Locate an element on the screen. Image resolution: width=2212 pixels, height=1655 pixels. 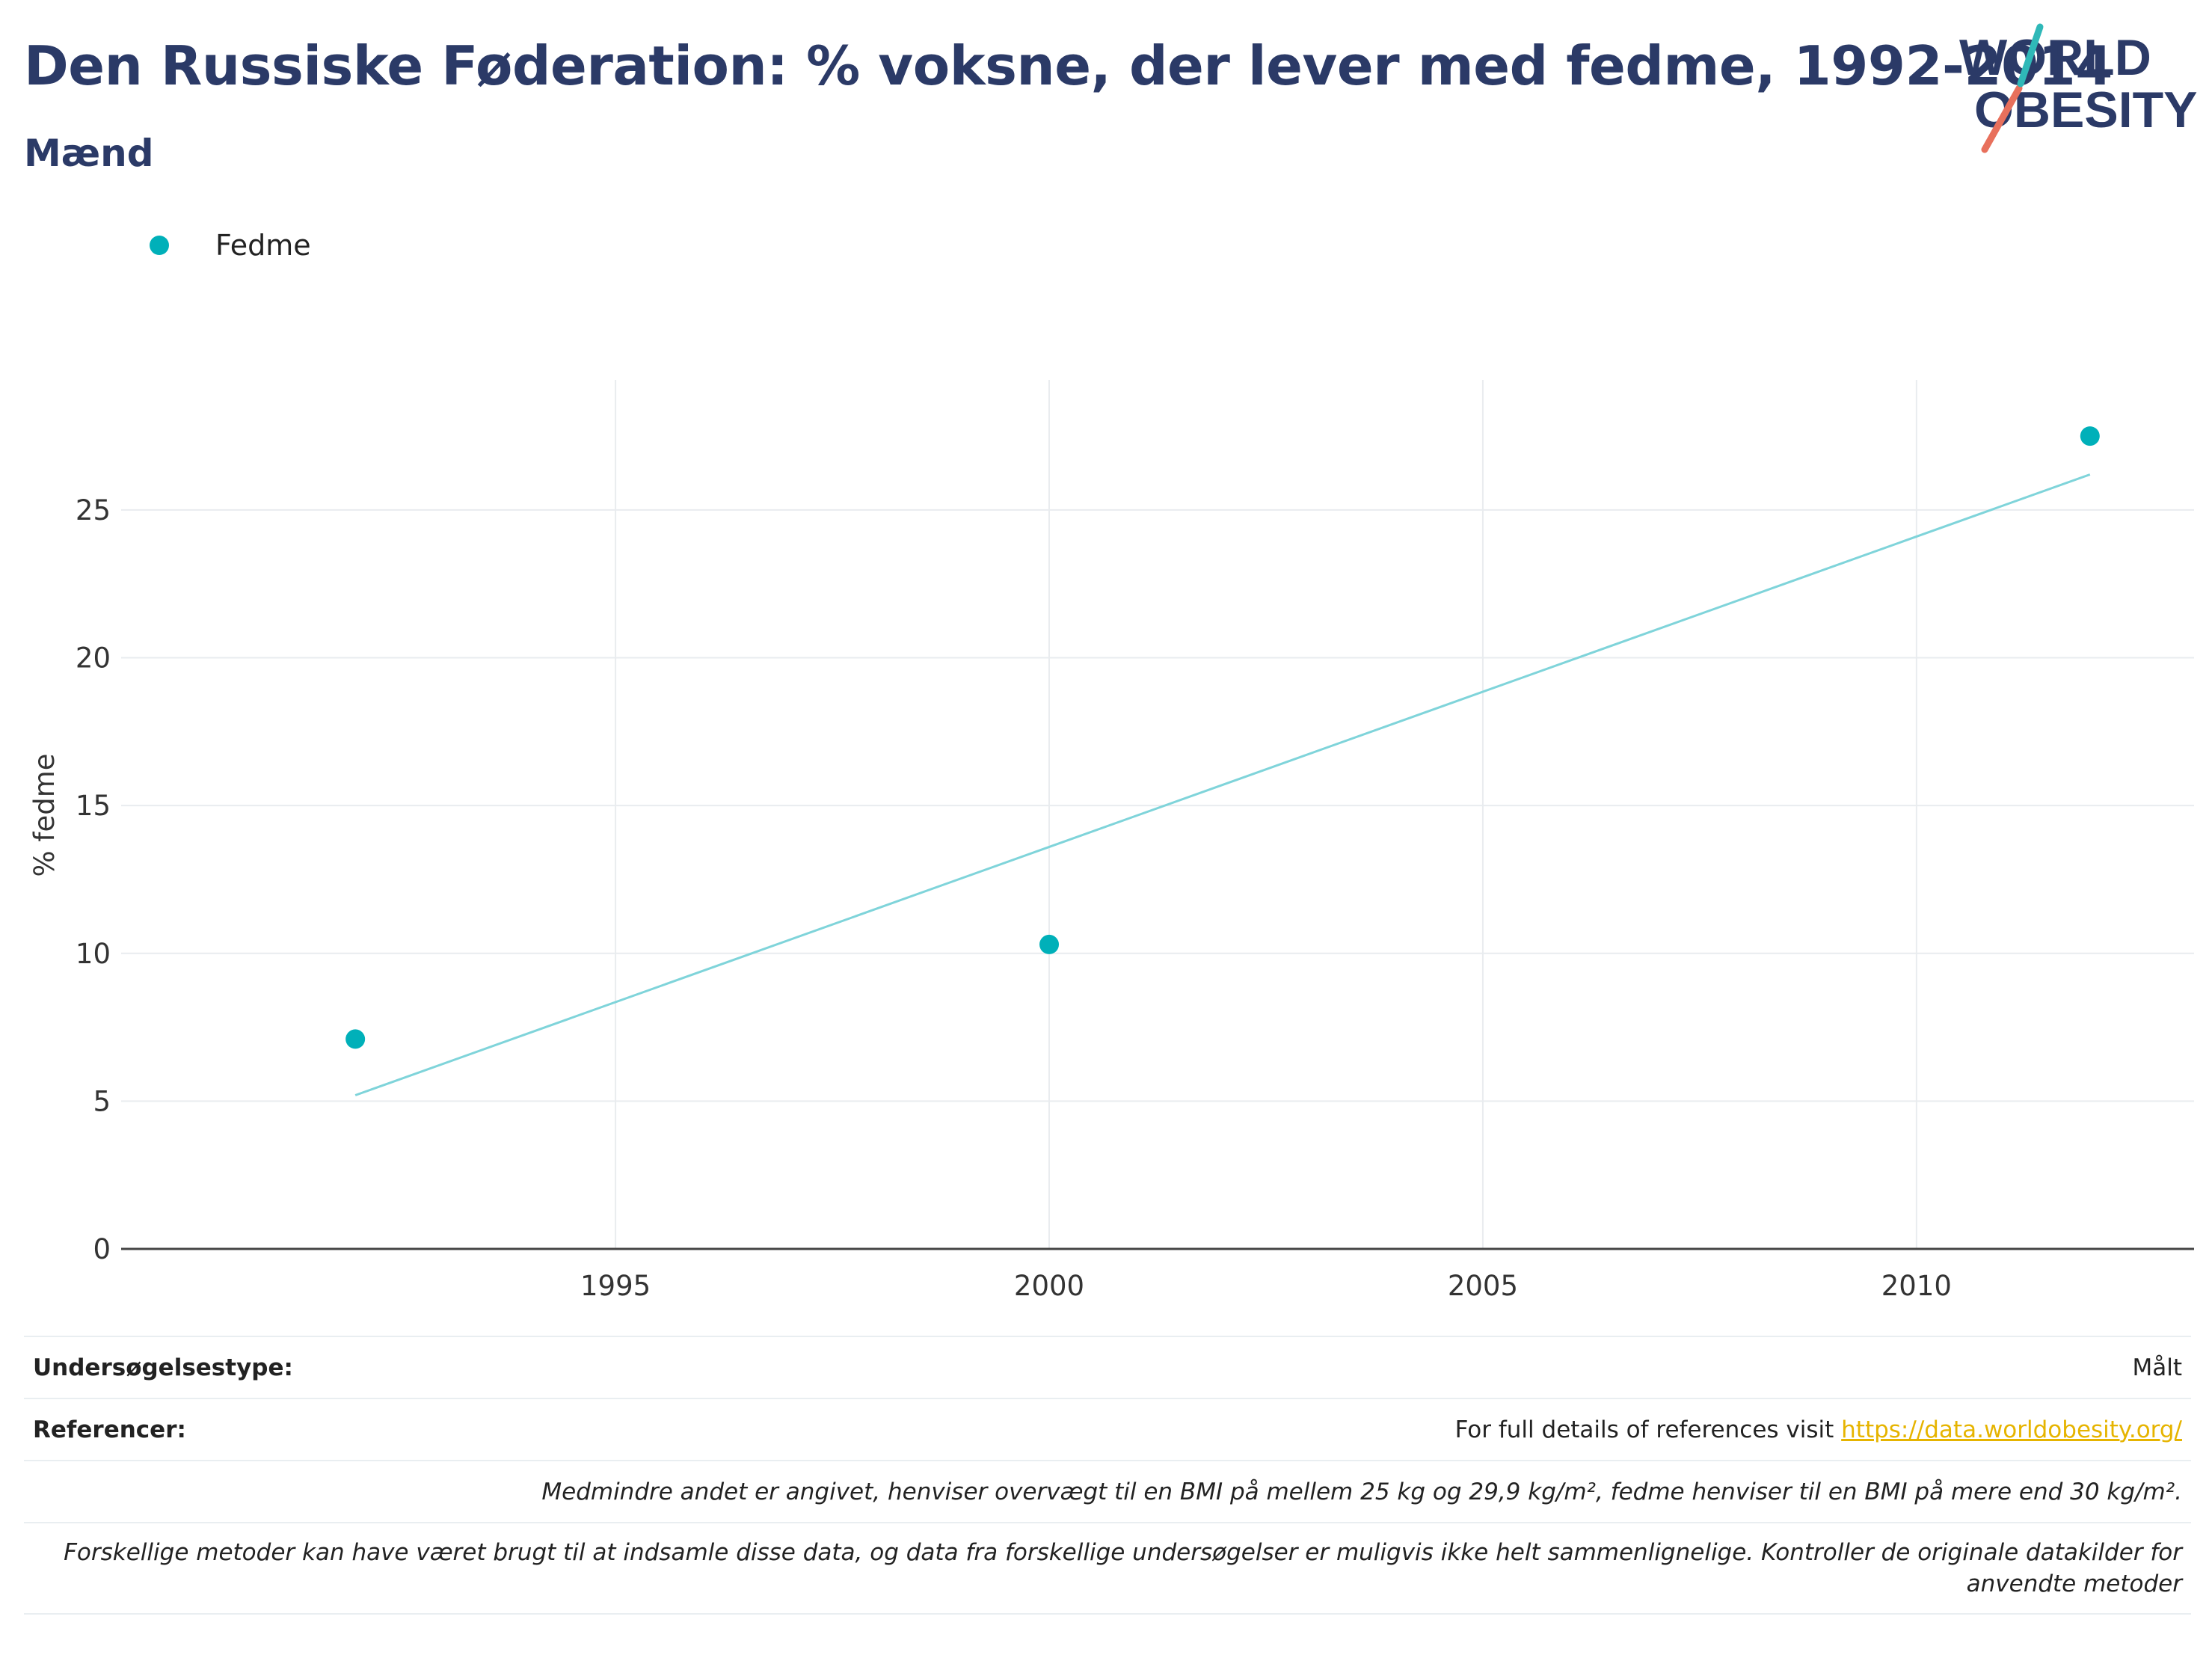
chart-legend: Fedme is located at coordinates (230, 245).